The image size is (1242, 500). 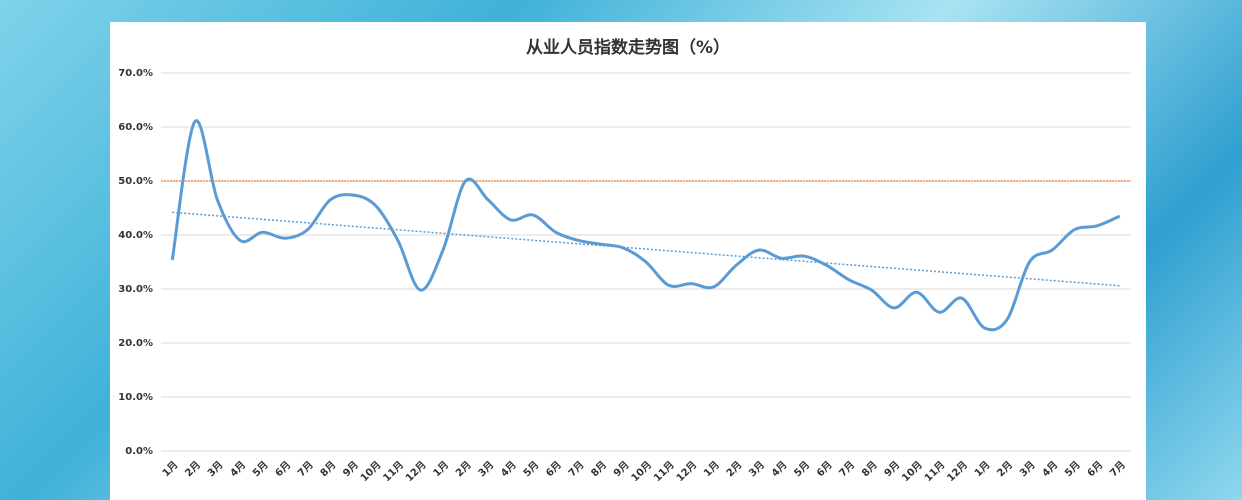 What do you see at coordinates (135, 343) in the screenshot?
I see `y-tick-label: 20.0%` at bounding box center [135, 343].